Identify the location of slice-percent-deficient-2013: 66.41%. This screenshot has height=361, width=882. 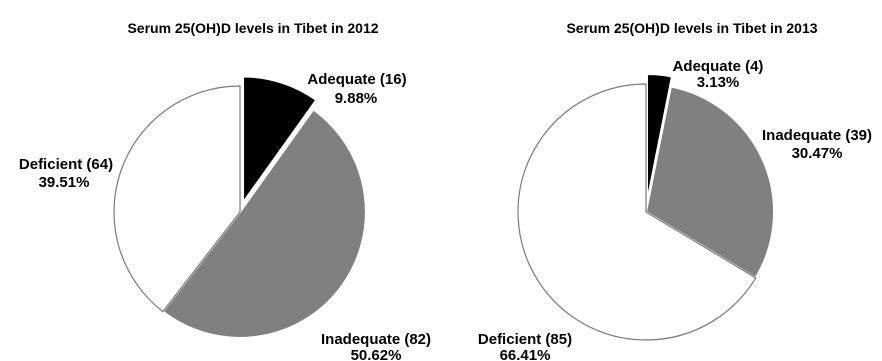
(525, 354).